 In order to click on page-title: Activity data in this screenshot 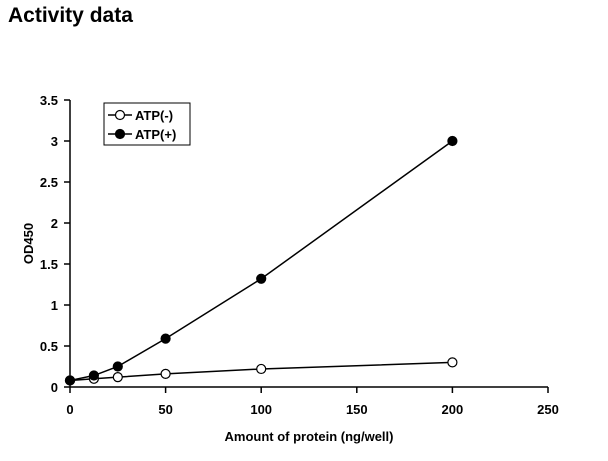, I will do `click(70, 15)`.